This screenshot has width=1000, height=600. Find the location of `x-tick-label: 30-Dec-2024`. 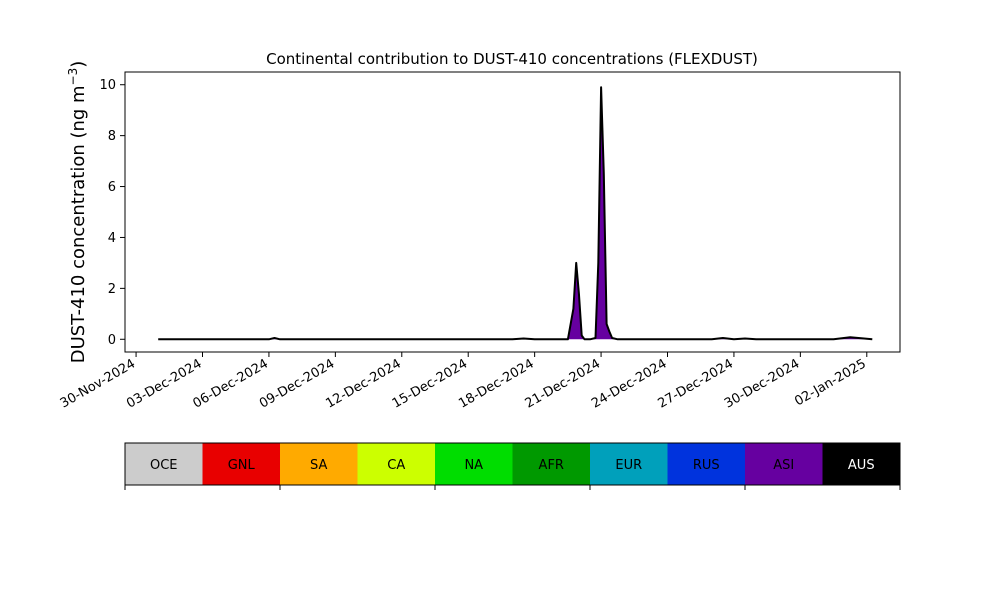

x-tick-label: 30-Dec-2024 is located at coordinates (762, 383).